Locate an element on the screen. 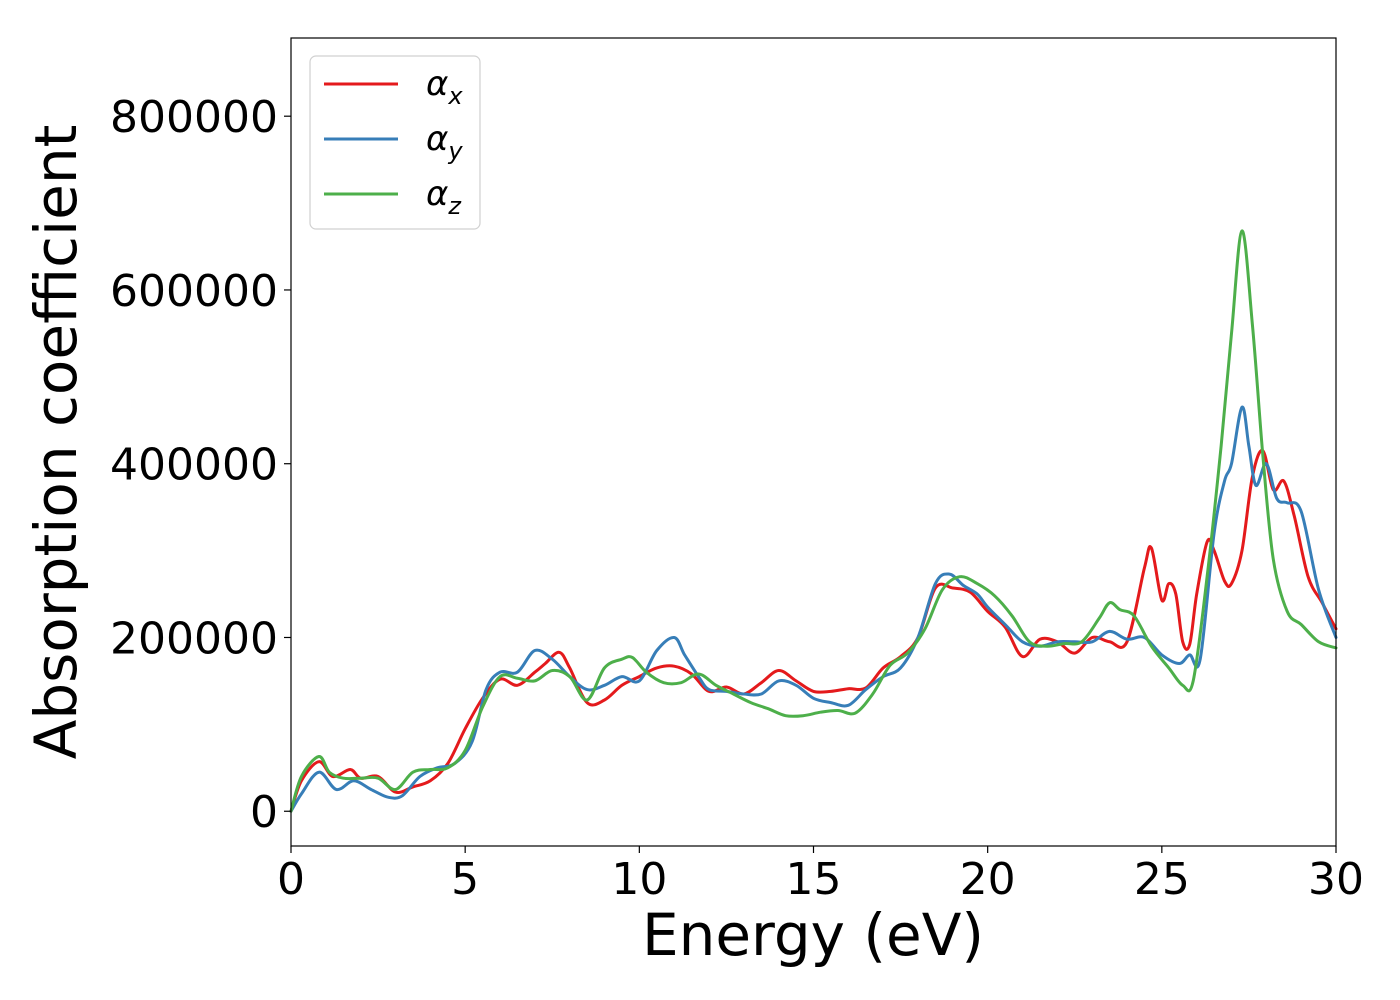 The width and height of the screenshot is (1400, 1000). x-axis: 0 5 10 15 20 25 30 is located at coordinates (820, 875).